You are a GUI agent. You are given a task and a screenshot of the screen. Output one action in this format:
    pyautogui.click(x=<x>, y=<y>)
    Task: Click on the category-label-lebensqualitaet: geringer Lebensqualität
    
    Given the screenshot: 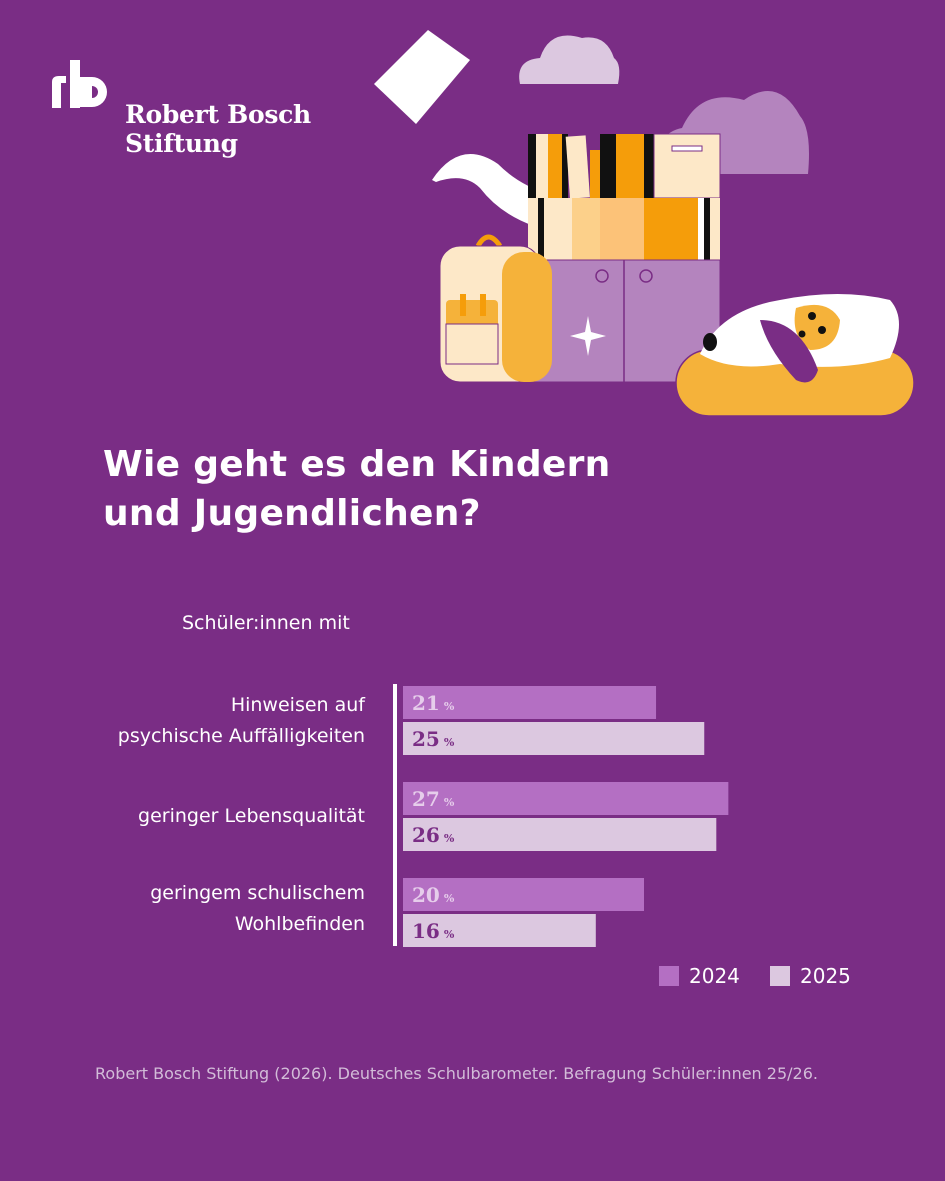 What is the action you would take?
    pyautogui.click(x=251, y=816)
    